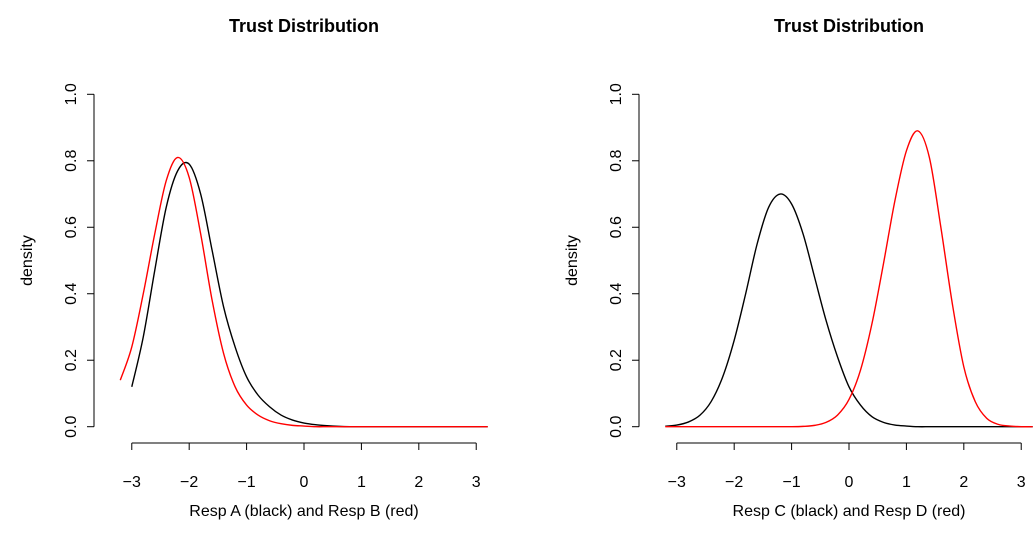 The height and width of the screenshot is (552, 1034). What do you see at coordinates (849, 511) in the screenshot?
I see `x-axis-label: Resp C (black) and Resp D (red)` at bounding box center [849, 511].